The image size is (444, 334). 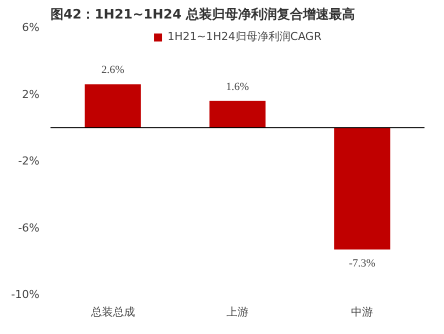 What do you see at coordinates (29, 227) in the screenshot?
I see `y-tick-label: -6%` at bounding box center [29, 227].